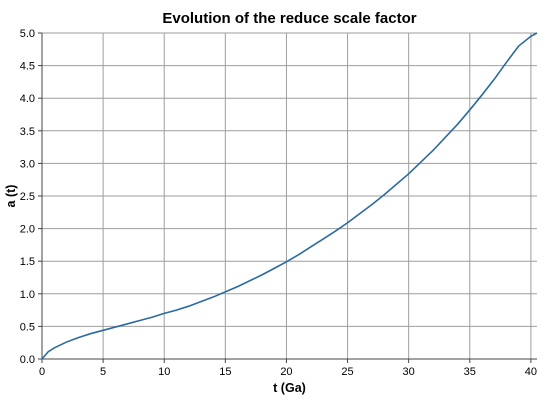 This screenshot has width=550, height=400. I want to click on y-tick-label: 2.5, so click(27, 197).